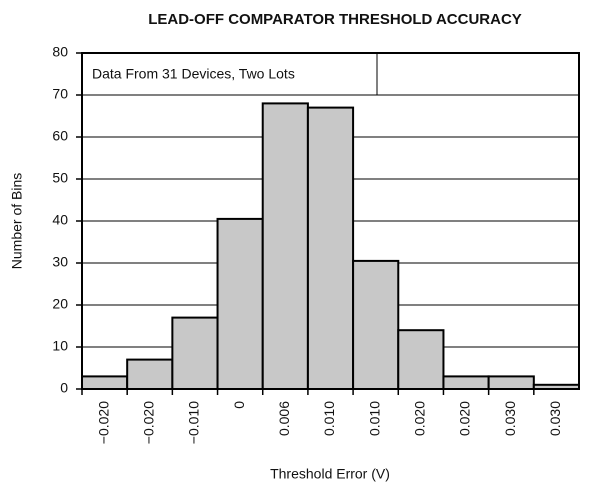 This screenshot has width=592, height=485. I want to click on y-tick-label: 70, so click(60, 94).